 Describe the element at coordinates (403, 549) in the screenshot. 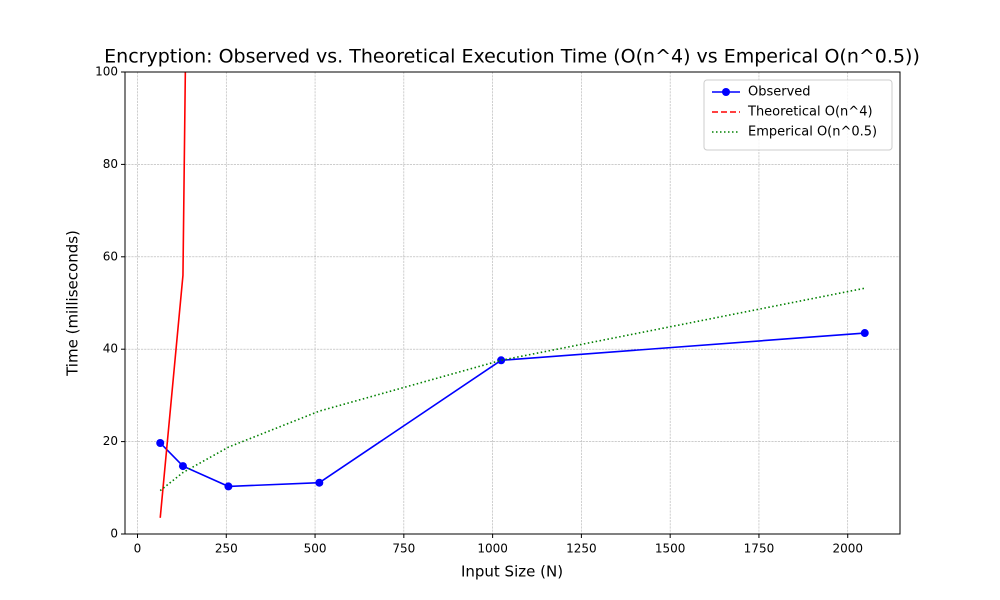

I see `x-tick-label: 750` at that location.